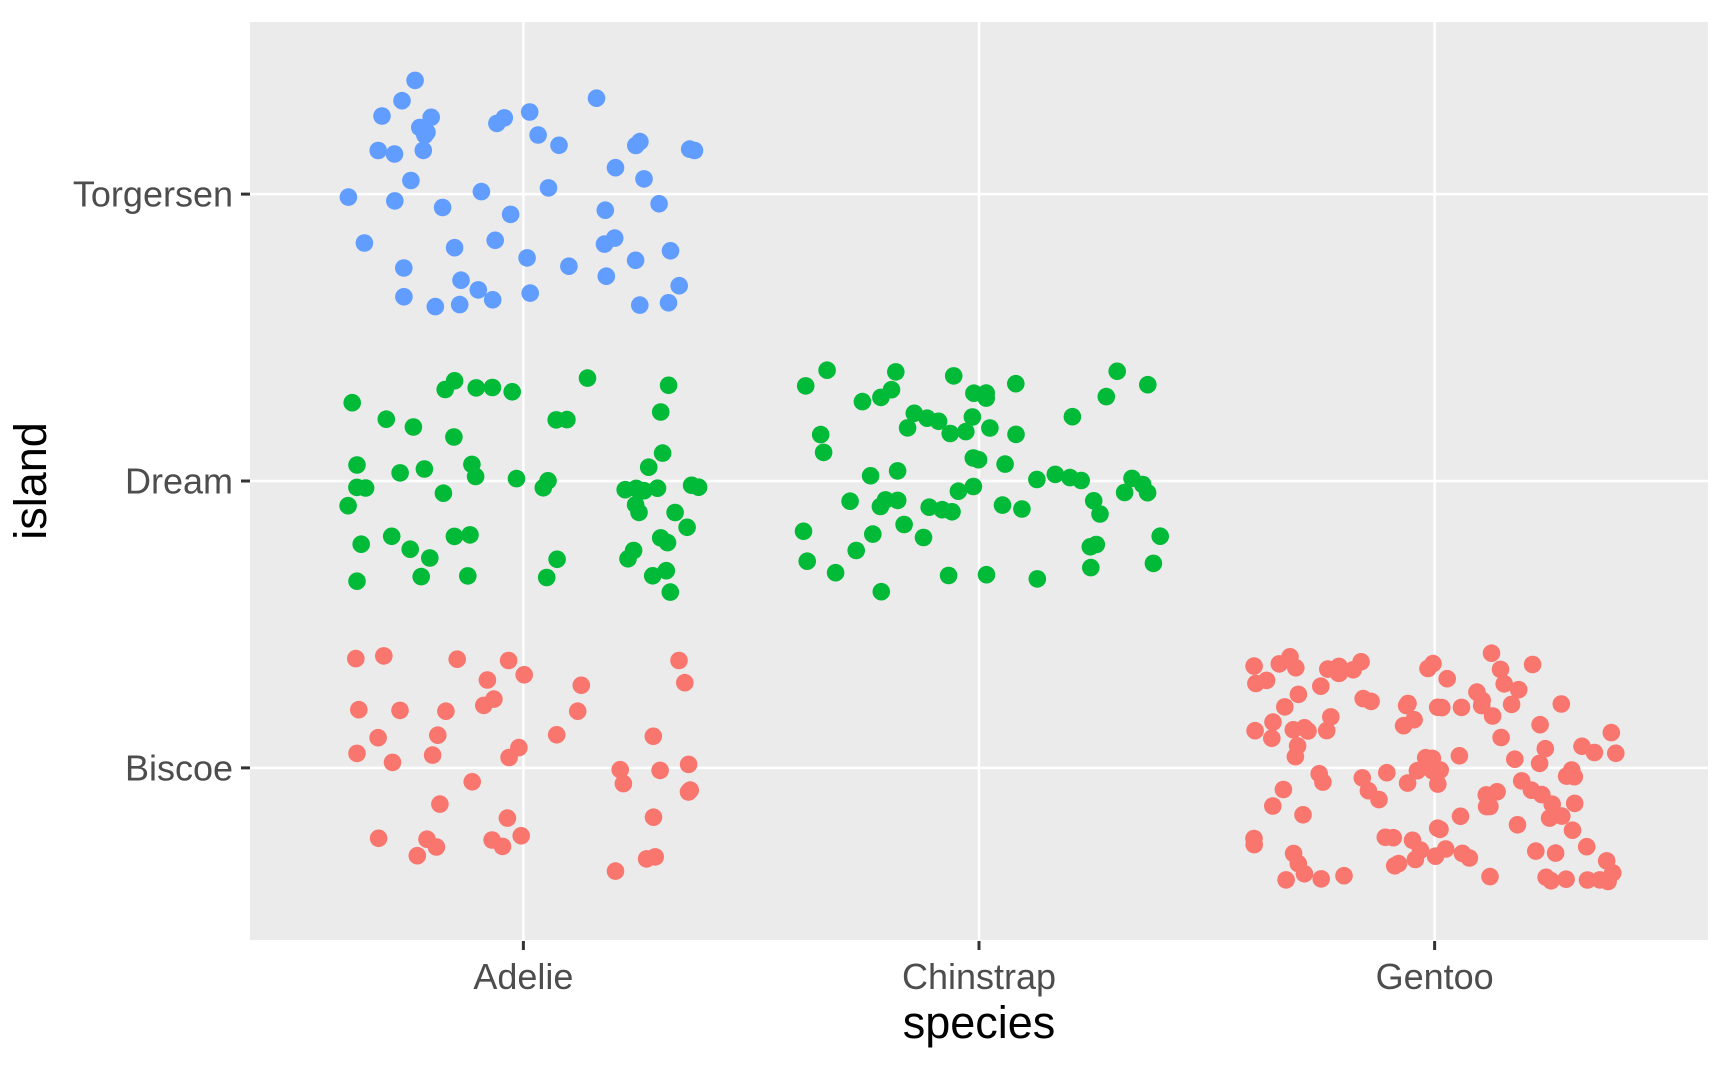 This screenshot has width=1728, height=1067. What do you see at coordinates (983, 976) in the screenshot?
I see `x-axis-tick-labels: Adelie Chinstrap Gentoo` at bounding box center [983, 976].